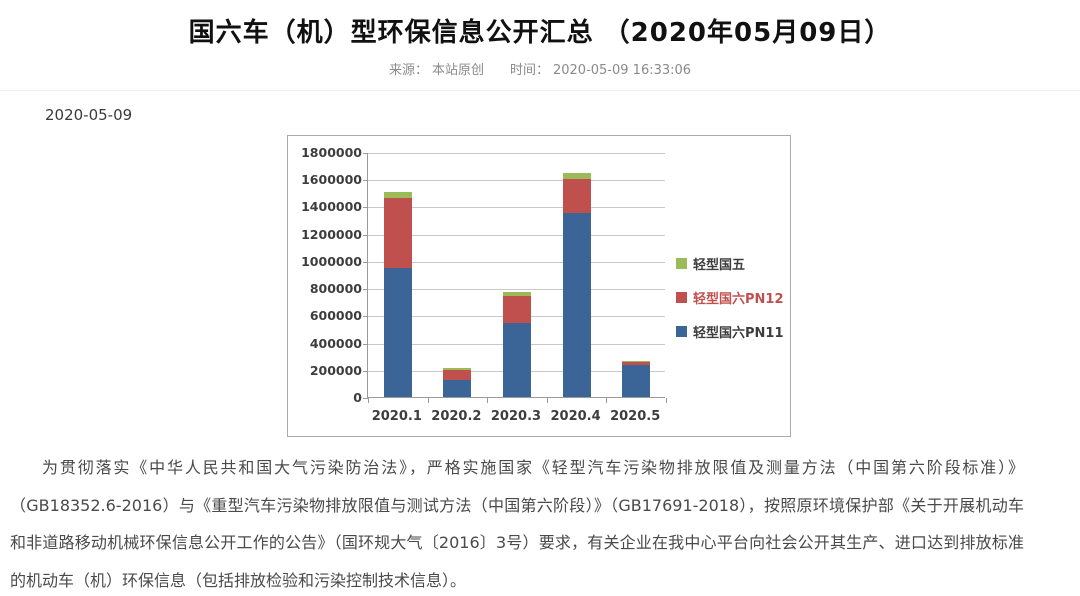 This screenshot has height=596, width=1080. I want to click on x-axis-label: 2020.5, so click(635, 416).